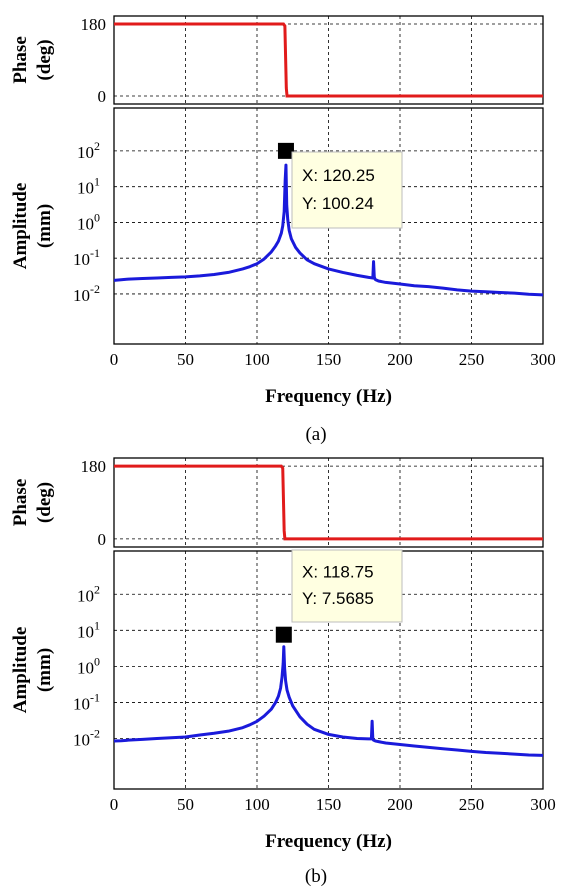 The image size is (574, 892). What do you see at coordinates (315, 434) in the screenshot?
I see `figure-caption: (a)` at bounding box center [315, 434].